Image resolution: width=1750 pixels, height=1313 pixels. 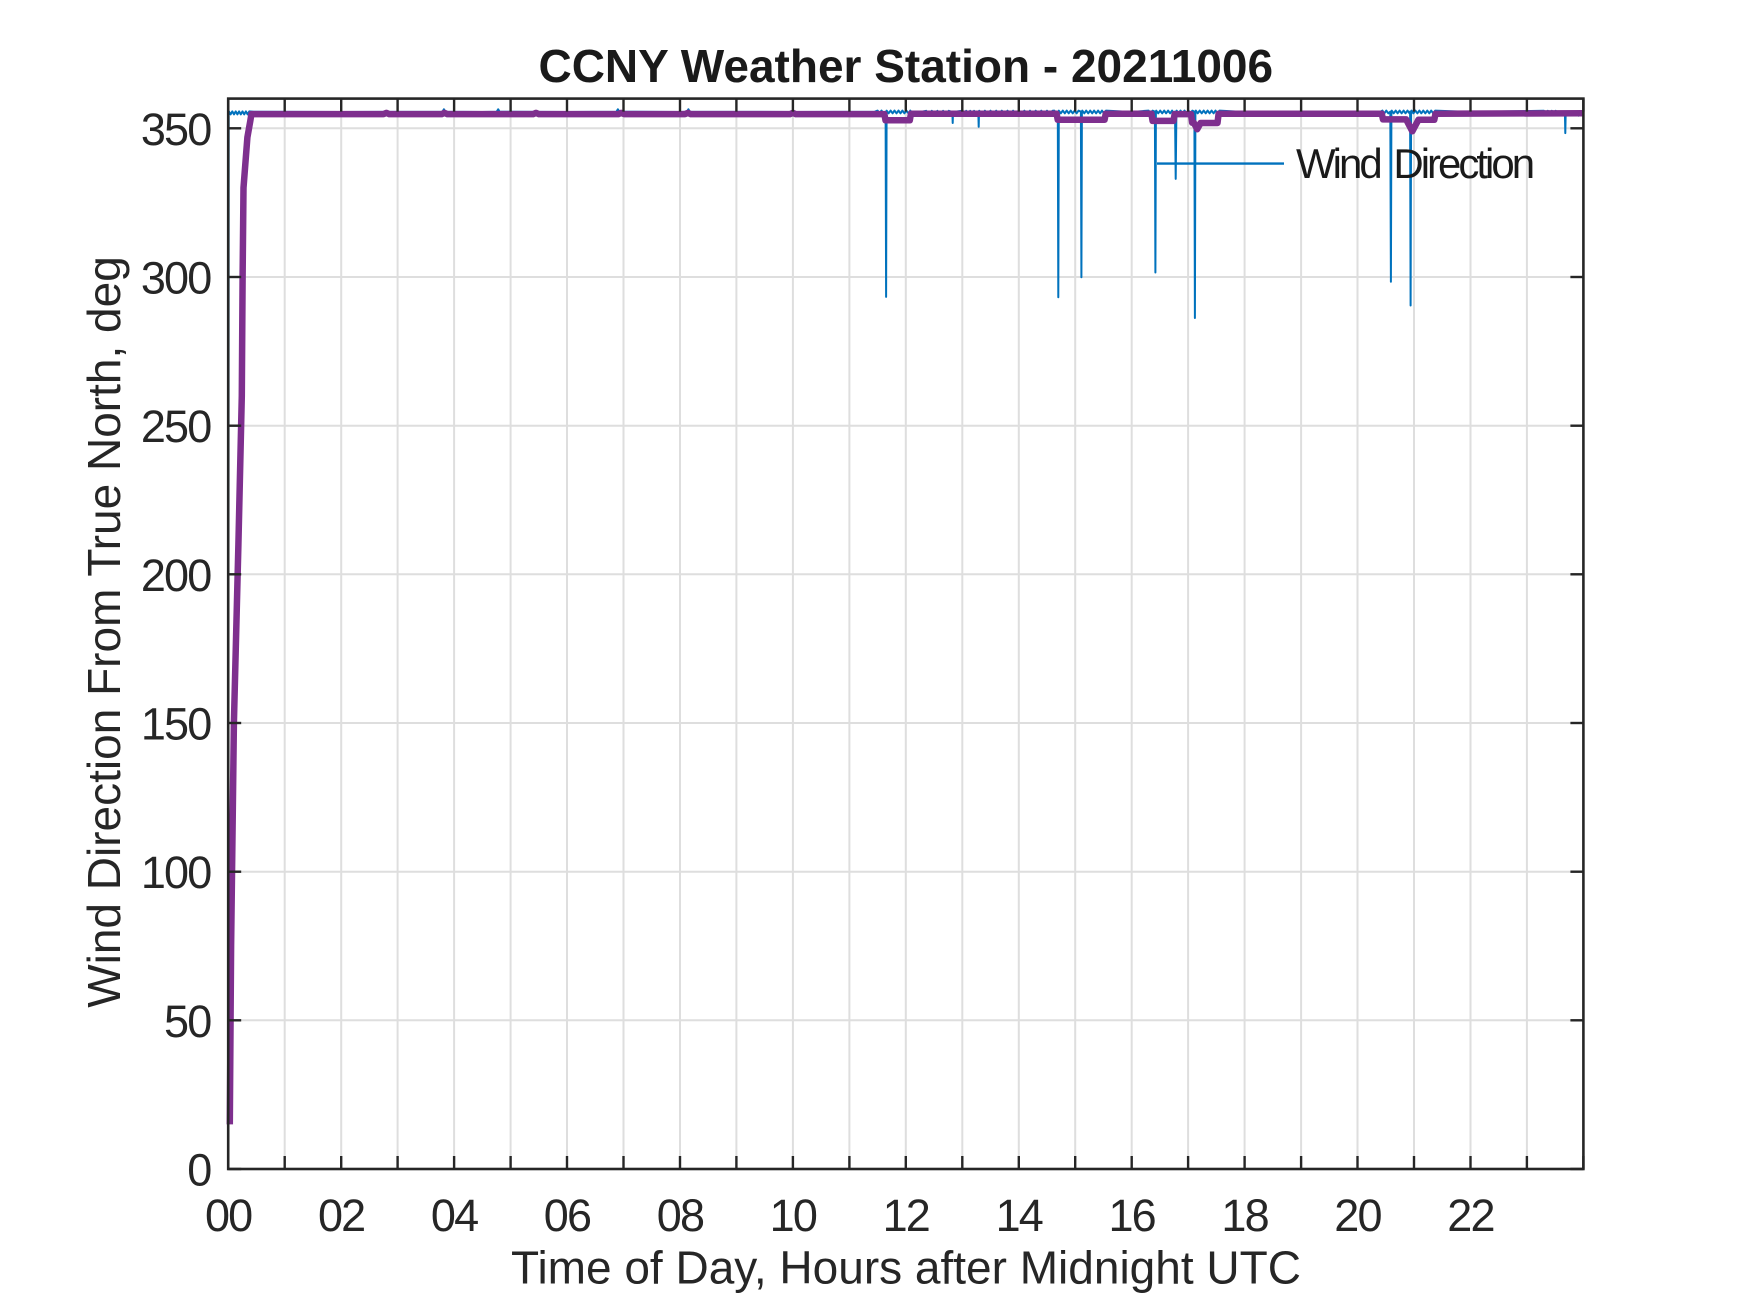 What do you see at coordinates (176, 575) in the screenshot?
I see `svg-text: 200` at bounding box center [176, 575].